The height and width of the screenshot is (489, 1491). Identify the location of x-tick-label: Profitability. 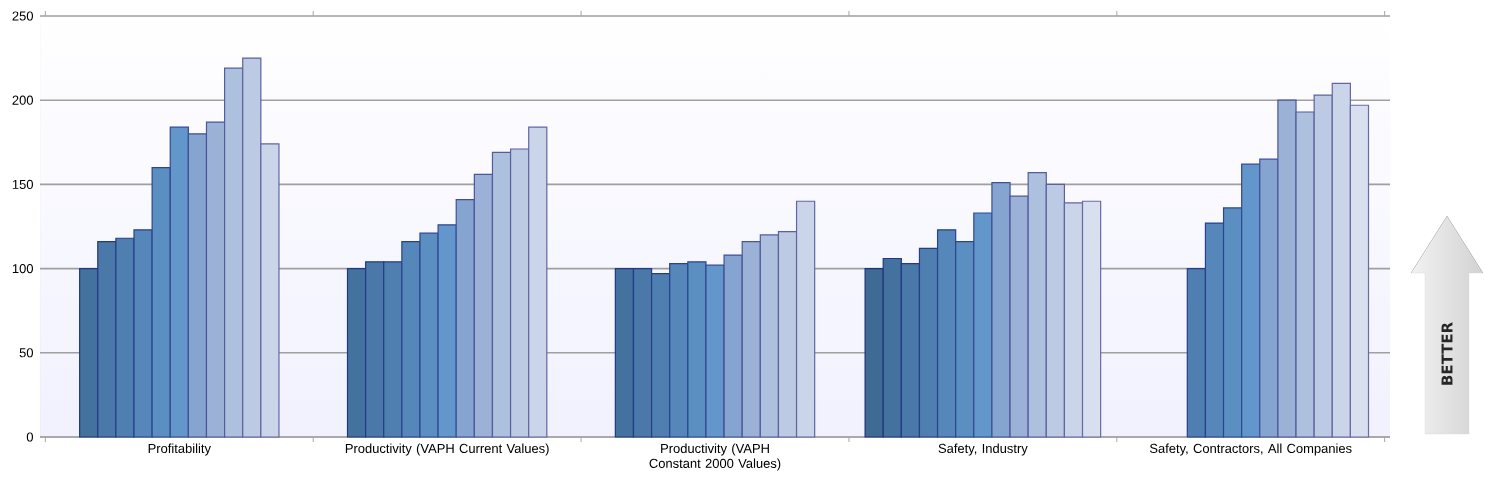
(179, 449).